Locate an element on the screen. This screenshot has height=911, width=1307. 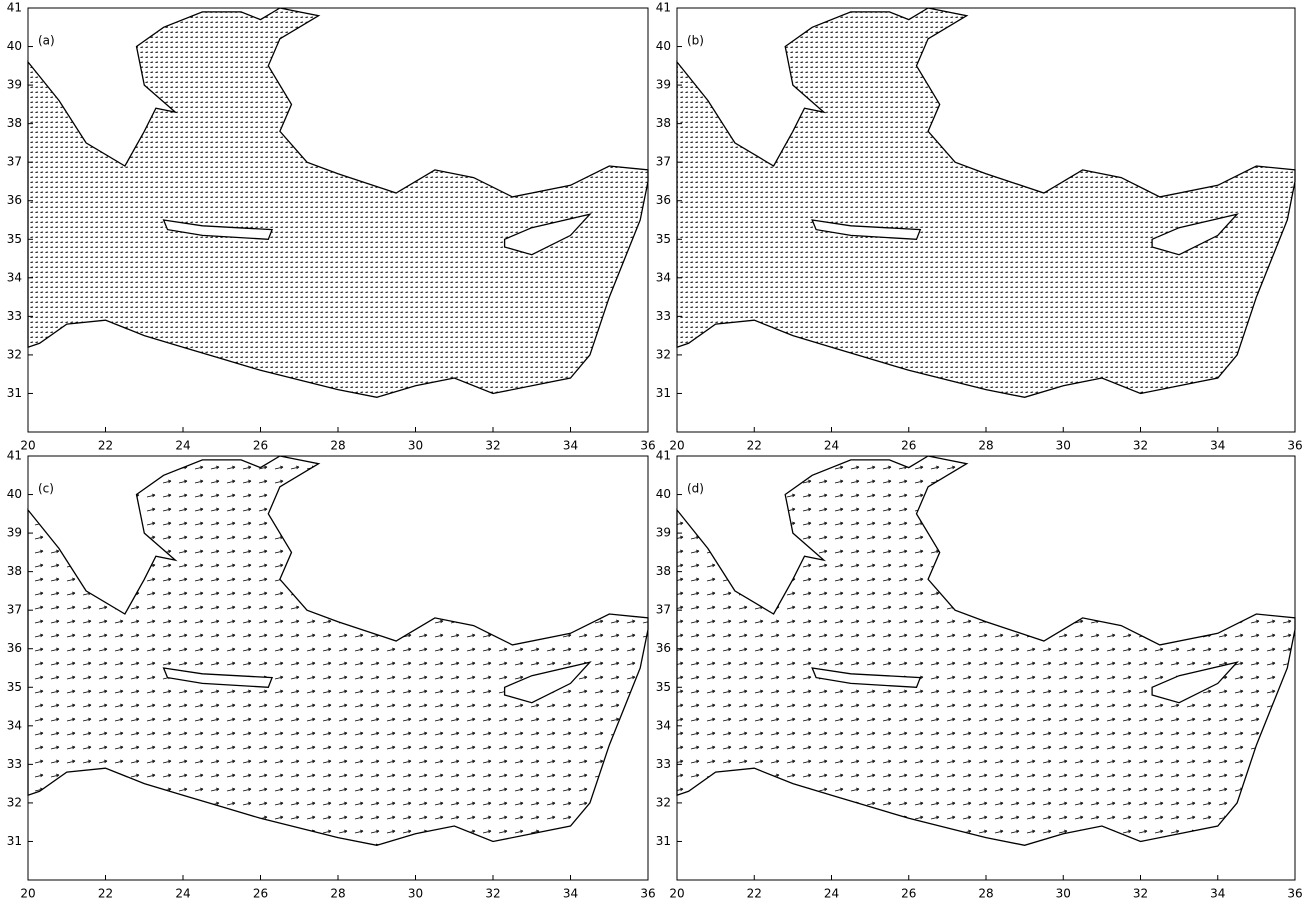
panel-label: (b) is located at coordinates (695, 41).